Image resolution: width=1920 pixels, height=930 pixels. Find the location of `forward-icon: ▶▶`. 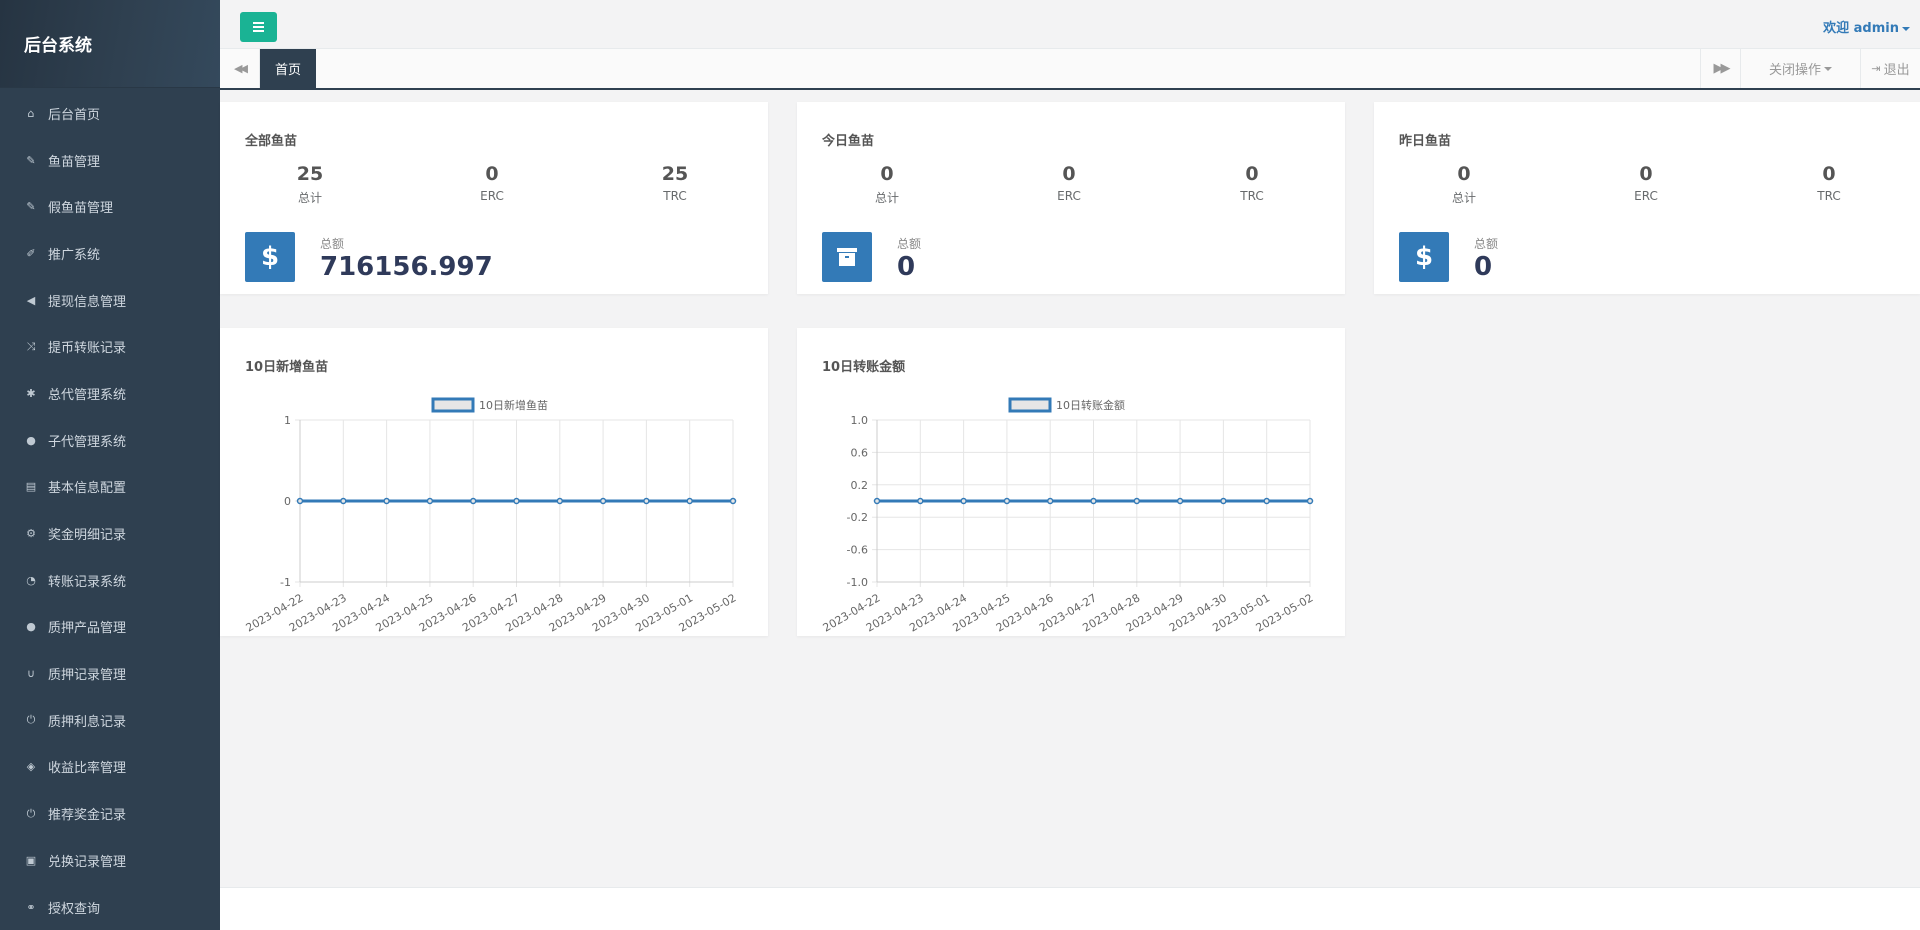

forward-icon: ▶▶ is located at coordinates (1722, 68).